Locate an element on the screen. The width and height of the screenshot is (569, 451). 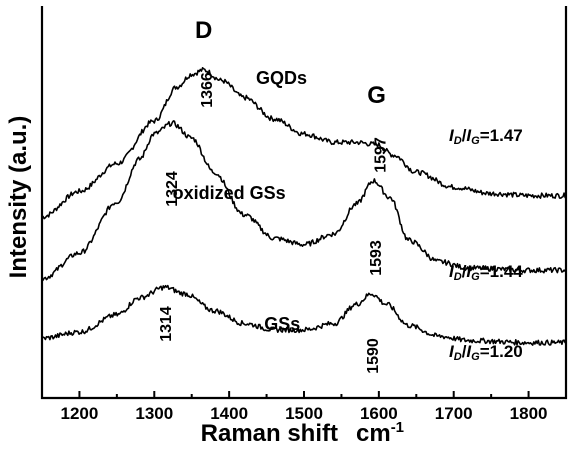
ratio-value: =1.44 is located at coordinates (502, 271).